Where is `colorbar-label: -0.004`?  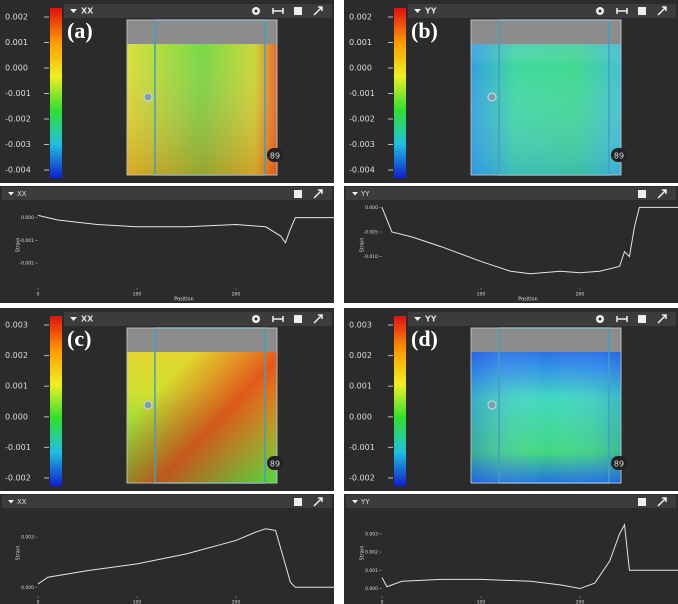 colorbar-label: -0.004 is located at coordinates (18, 170).